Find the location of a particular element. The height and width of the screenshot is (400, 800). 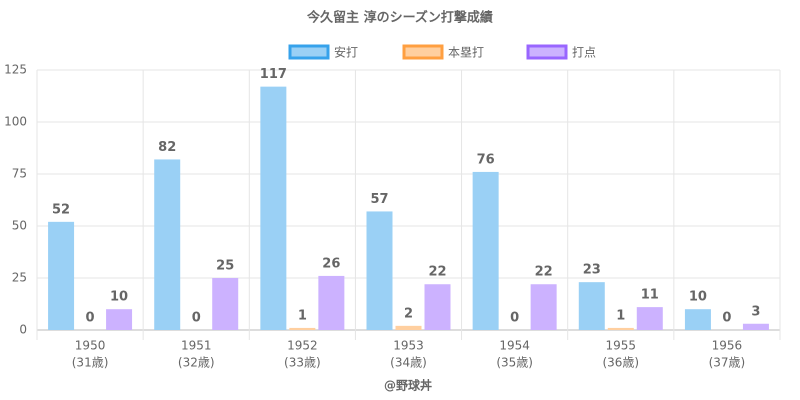

data-label: 2 is located at coordinates (408, 313).